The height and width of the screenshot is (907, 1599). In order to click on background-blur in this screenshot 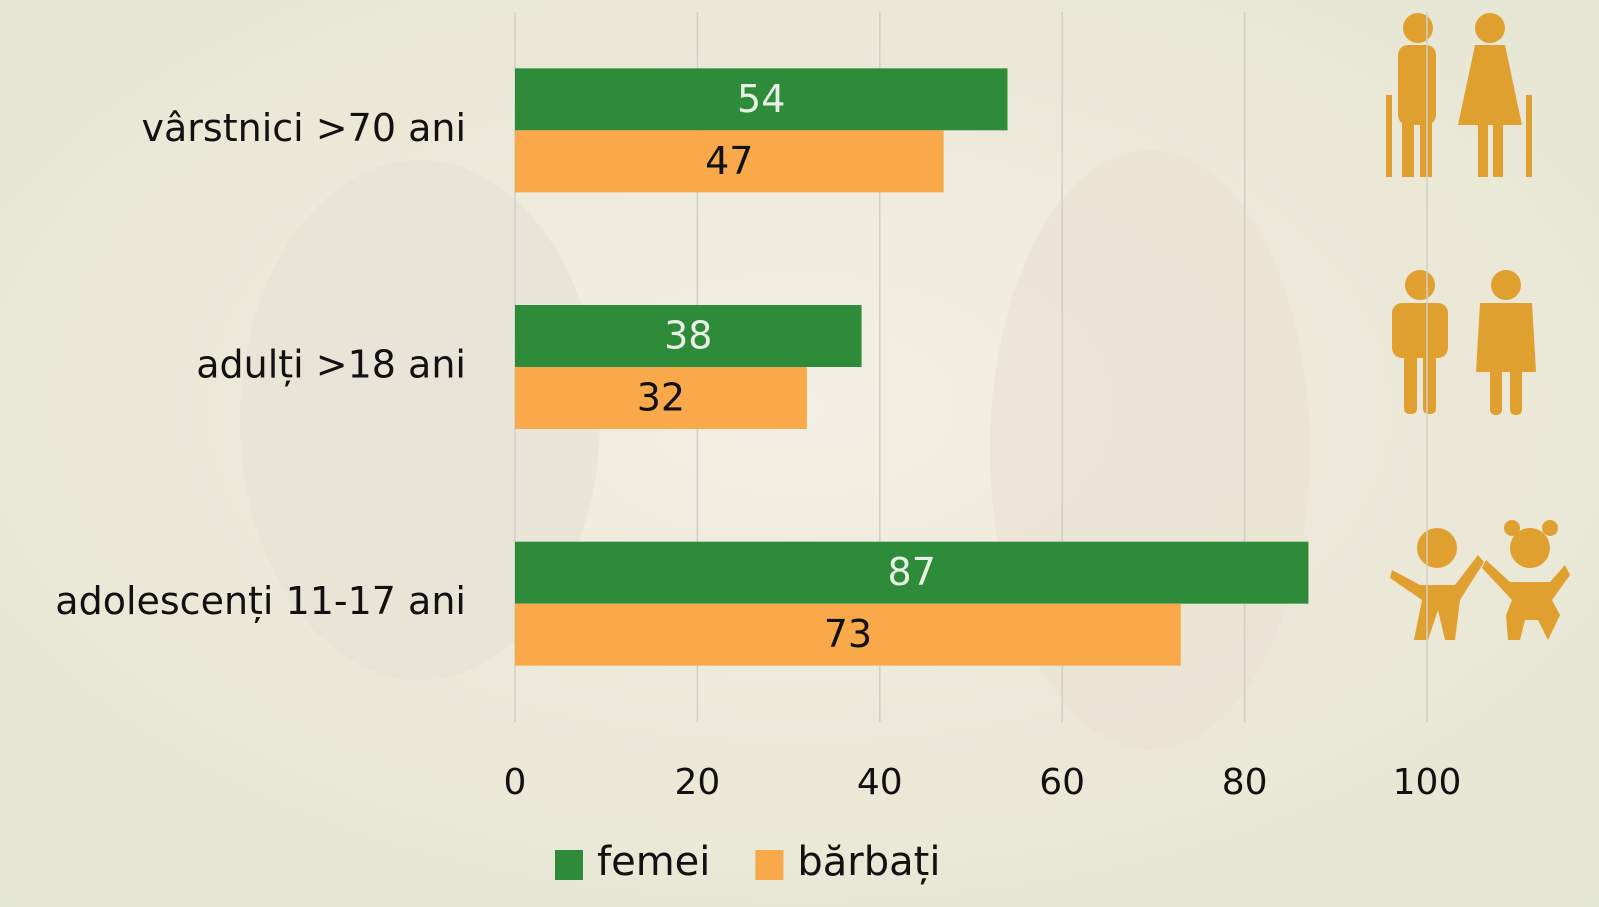, I will do `click(420, 420)`.